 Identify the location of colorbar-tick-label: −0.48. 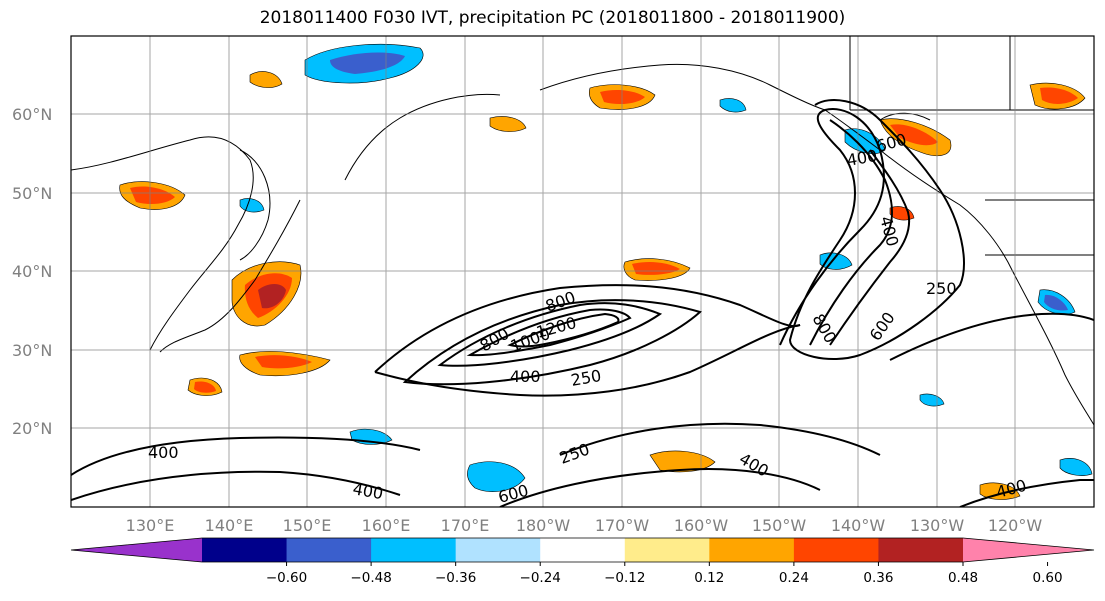
(370, 578).